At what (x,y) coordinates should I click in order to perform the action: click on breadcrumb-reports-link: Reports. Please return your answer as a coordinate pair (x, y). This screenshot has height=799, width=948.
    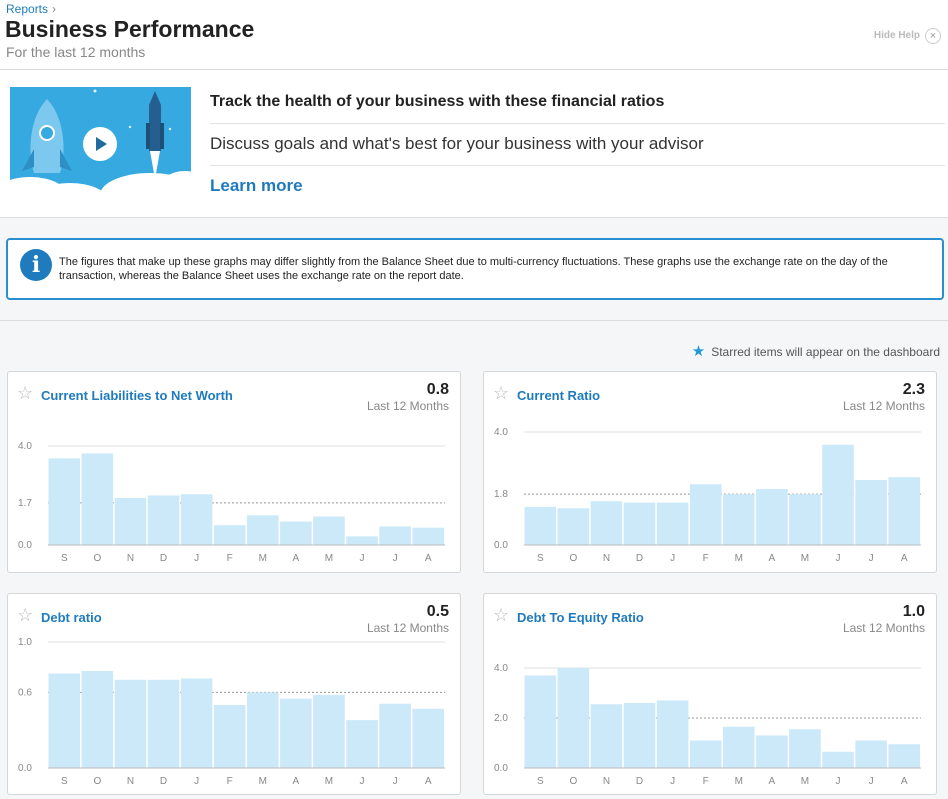
    Looking at the image, I should click on (27, 9).